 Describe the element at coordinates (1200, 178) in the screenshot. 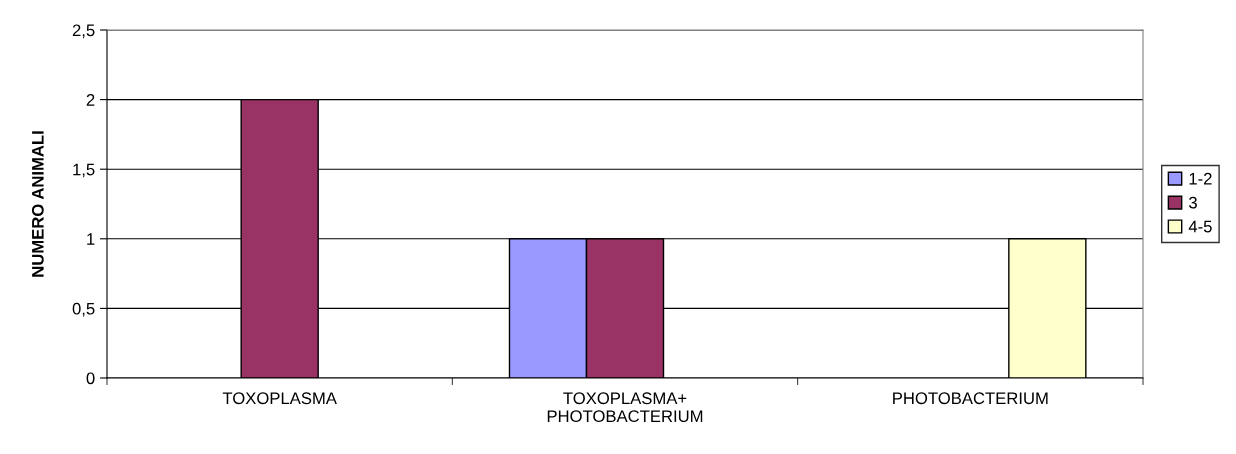

I see `legend-label: 1-2` at that location.